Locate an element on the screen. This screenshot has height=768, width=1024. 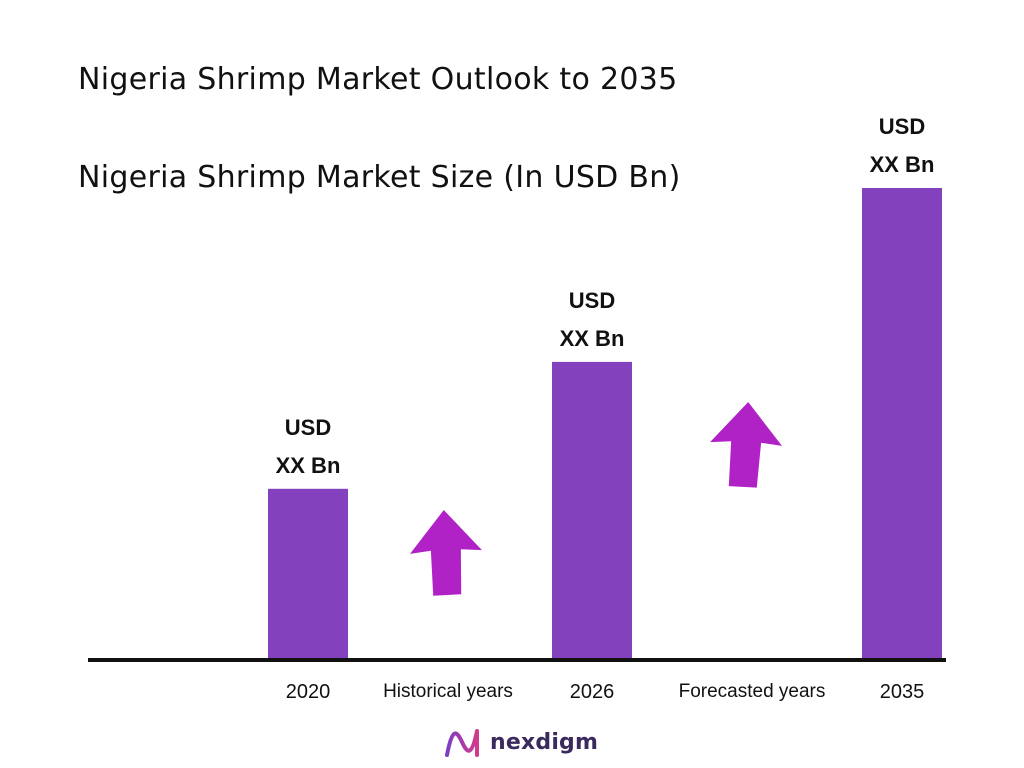
x-tick-label-2026: 2026 is located at coordinates (592, 692).